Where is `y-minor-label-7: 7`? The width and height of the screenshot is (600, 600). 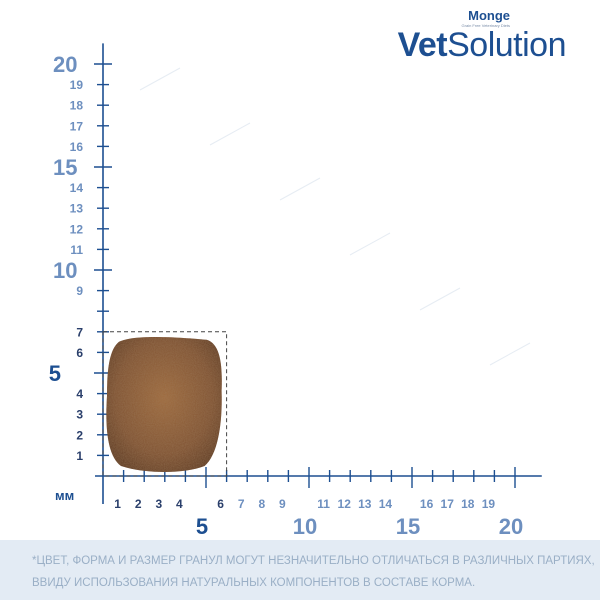
y-minor-label-7: 7 is located at coordinates (79, 332).